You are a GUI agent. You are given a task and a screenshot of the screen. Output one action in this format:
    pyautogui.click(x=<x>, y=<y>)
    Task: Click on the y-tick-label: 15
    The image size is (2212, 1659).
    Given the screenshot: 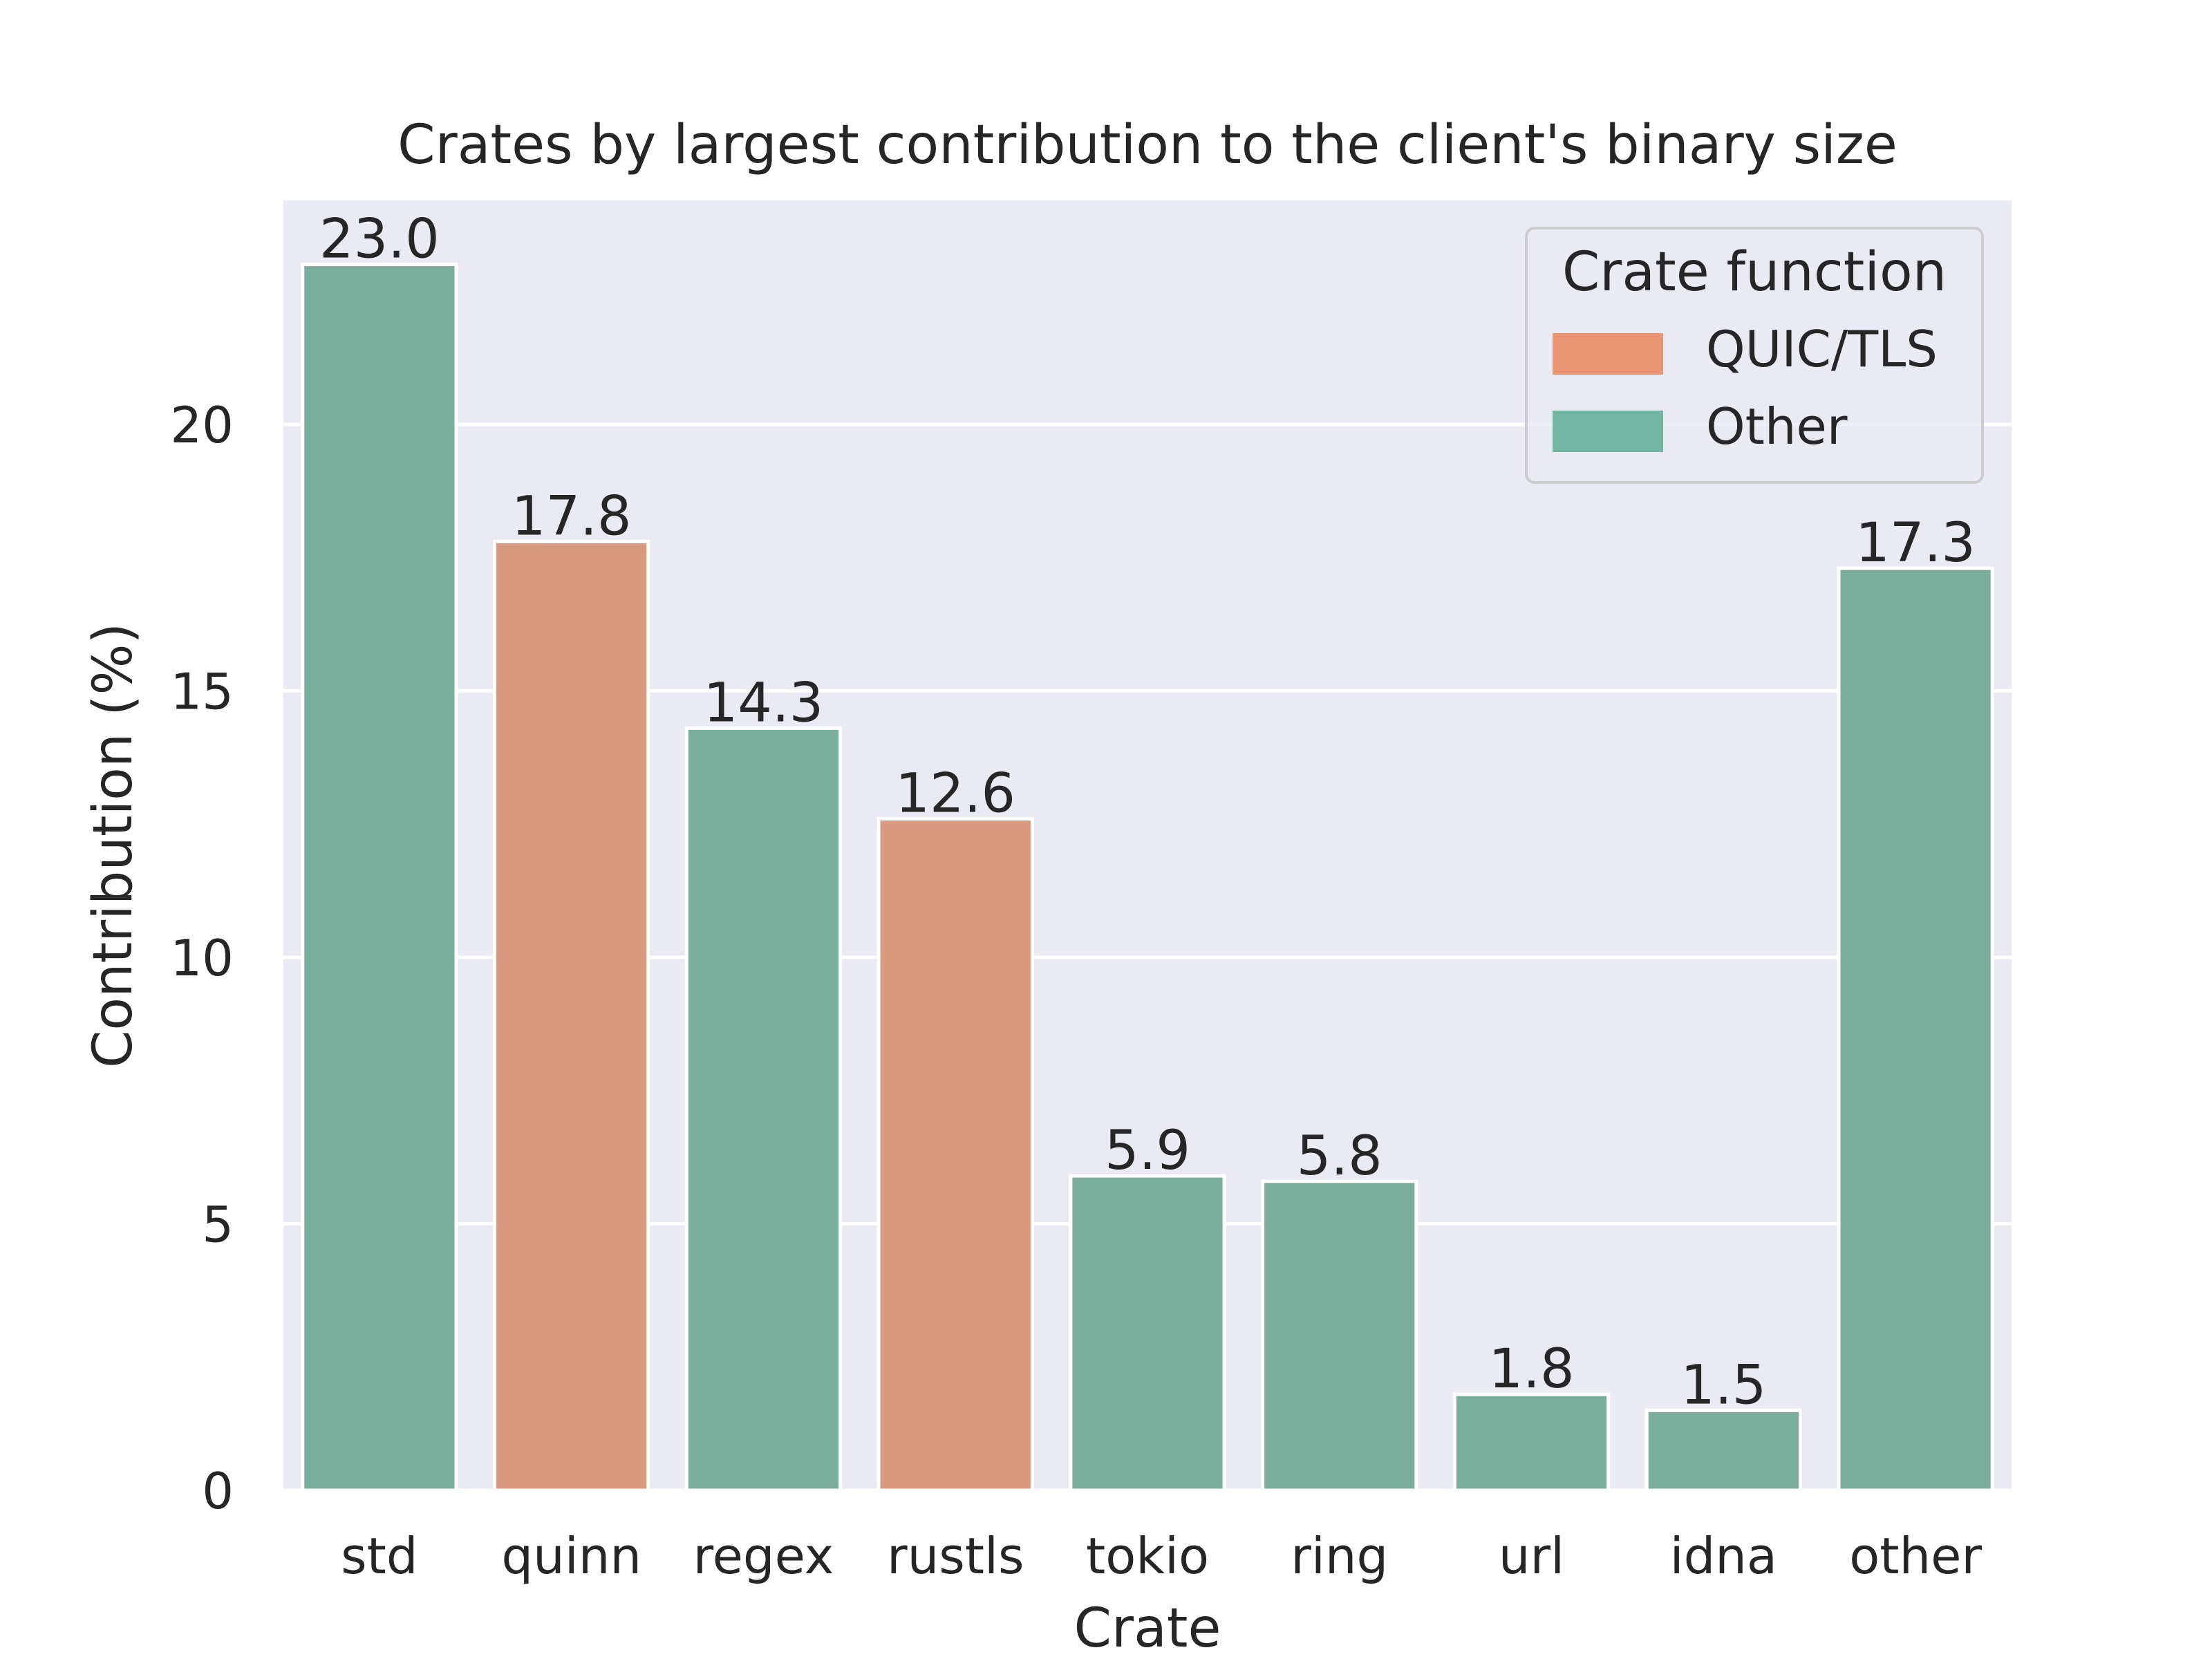 What is the action you would take?
    pyautogui.click(x=202, y=691)
    